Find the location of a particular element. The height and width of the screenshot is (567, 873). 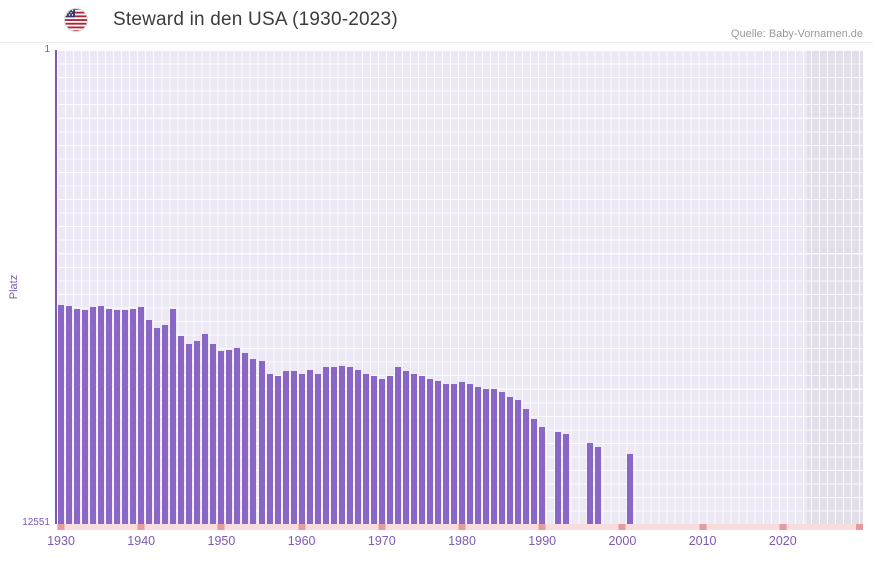

x-tick-mark-1980 is located at coordinates (462, 527).